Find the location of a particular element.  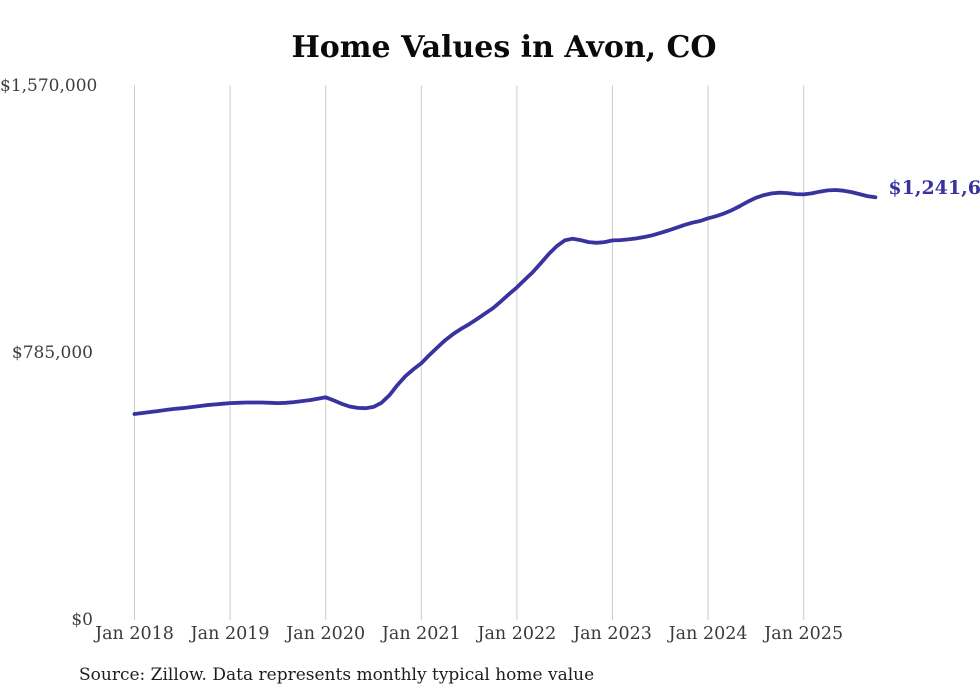

x-tick-label-jan-2021: Jan 2021 is located at coordinates (421, 634).